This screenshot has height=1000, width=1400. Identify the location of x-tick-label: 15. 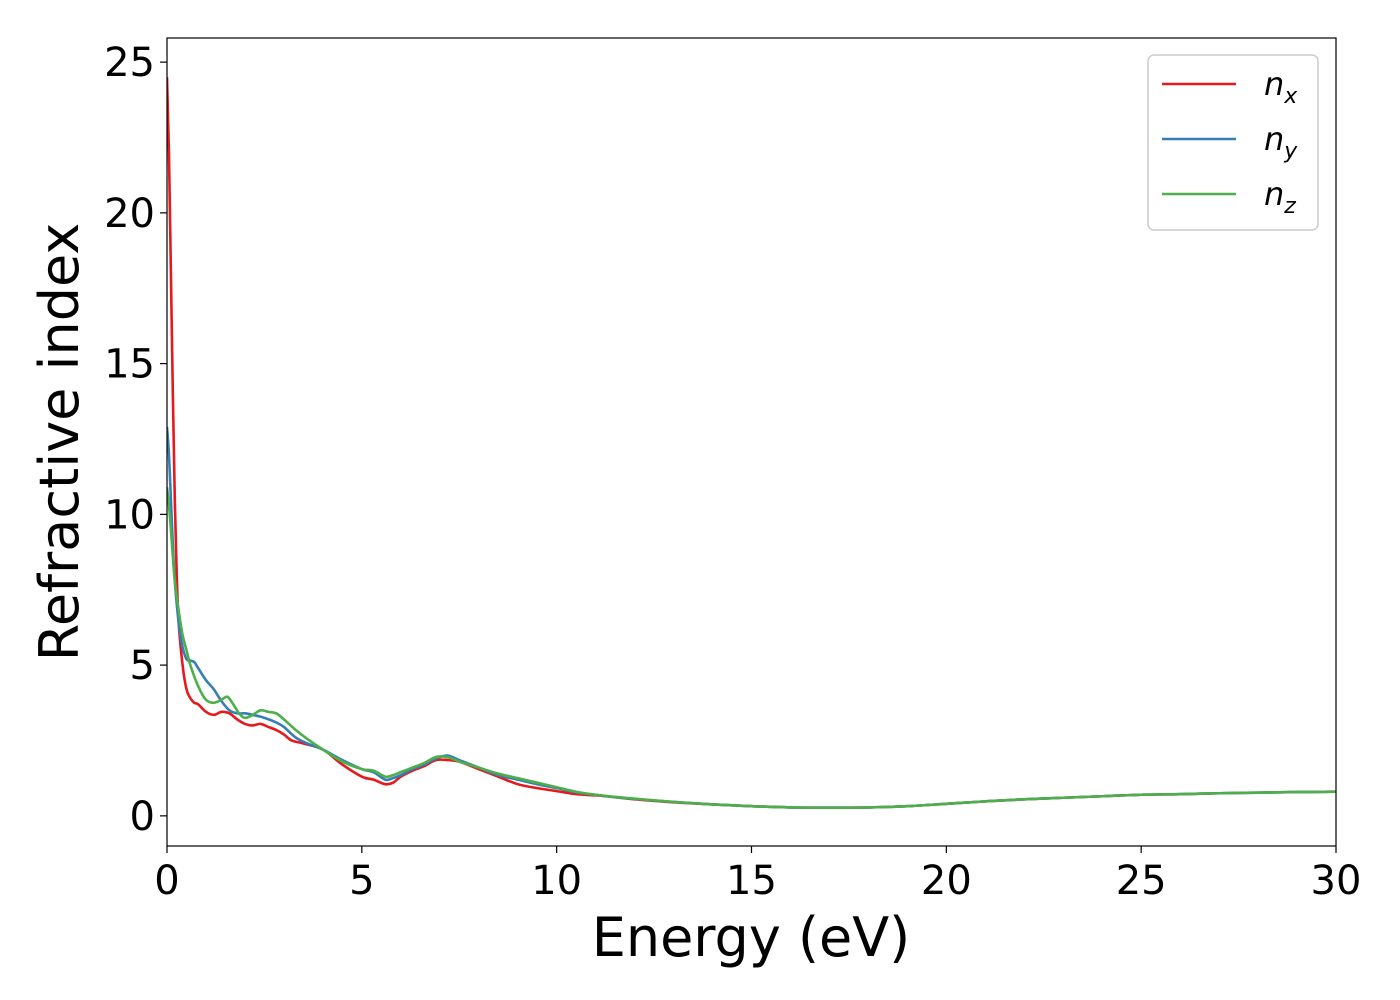
(751, 881).